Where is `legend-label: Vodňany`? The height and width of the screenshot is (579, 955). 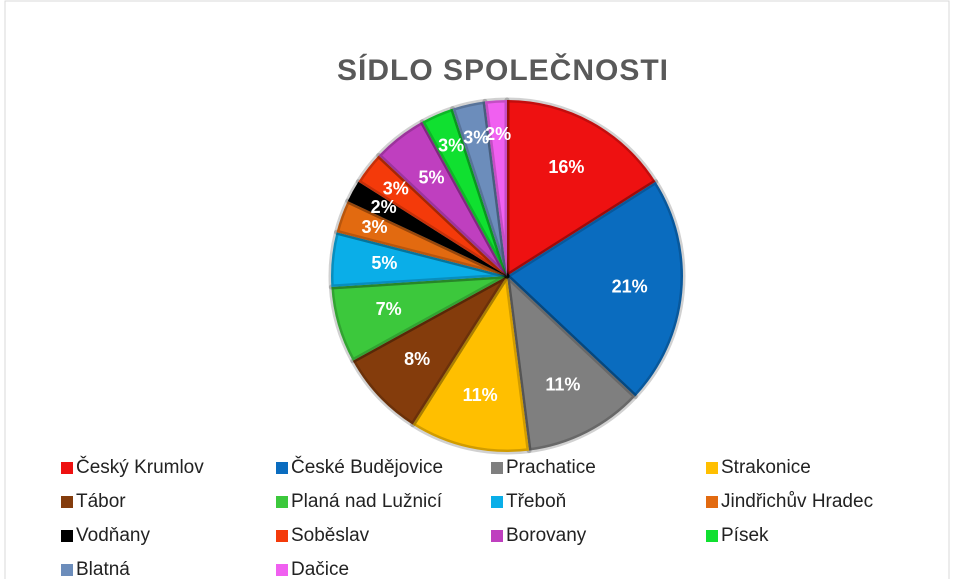
legend-label: Vodňany is located at coordinates (113, 535).